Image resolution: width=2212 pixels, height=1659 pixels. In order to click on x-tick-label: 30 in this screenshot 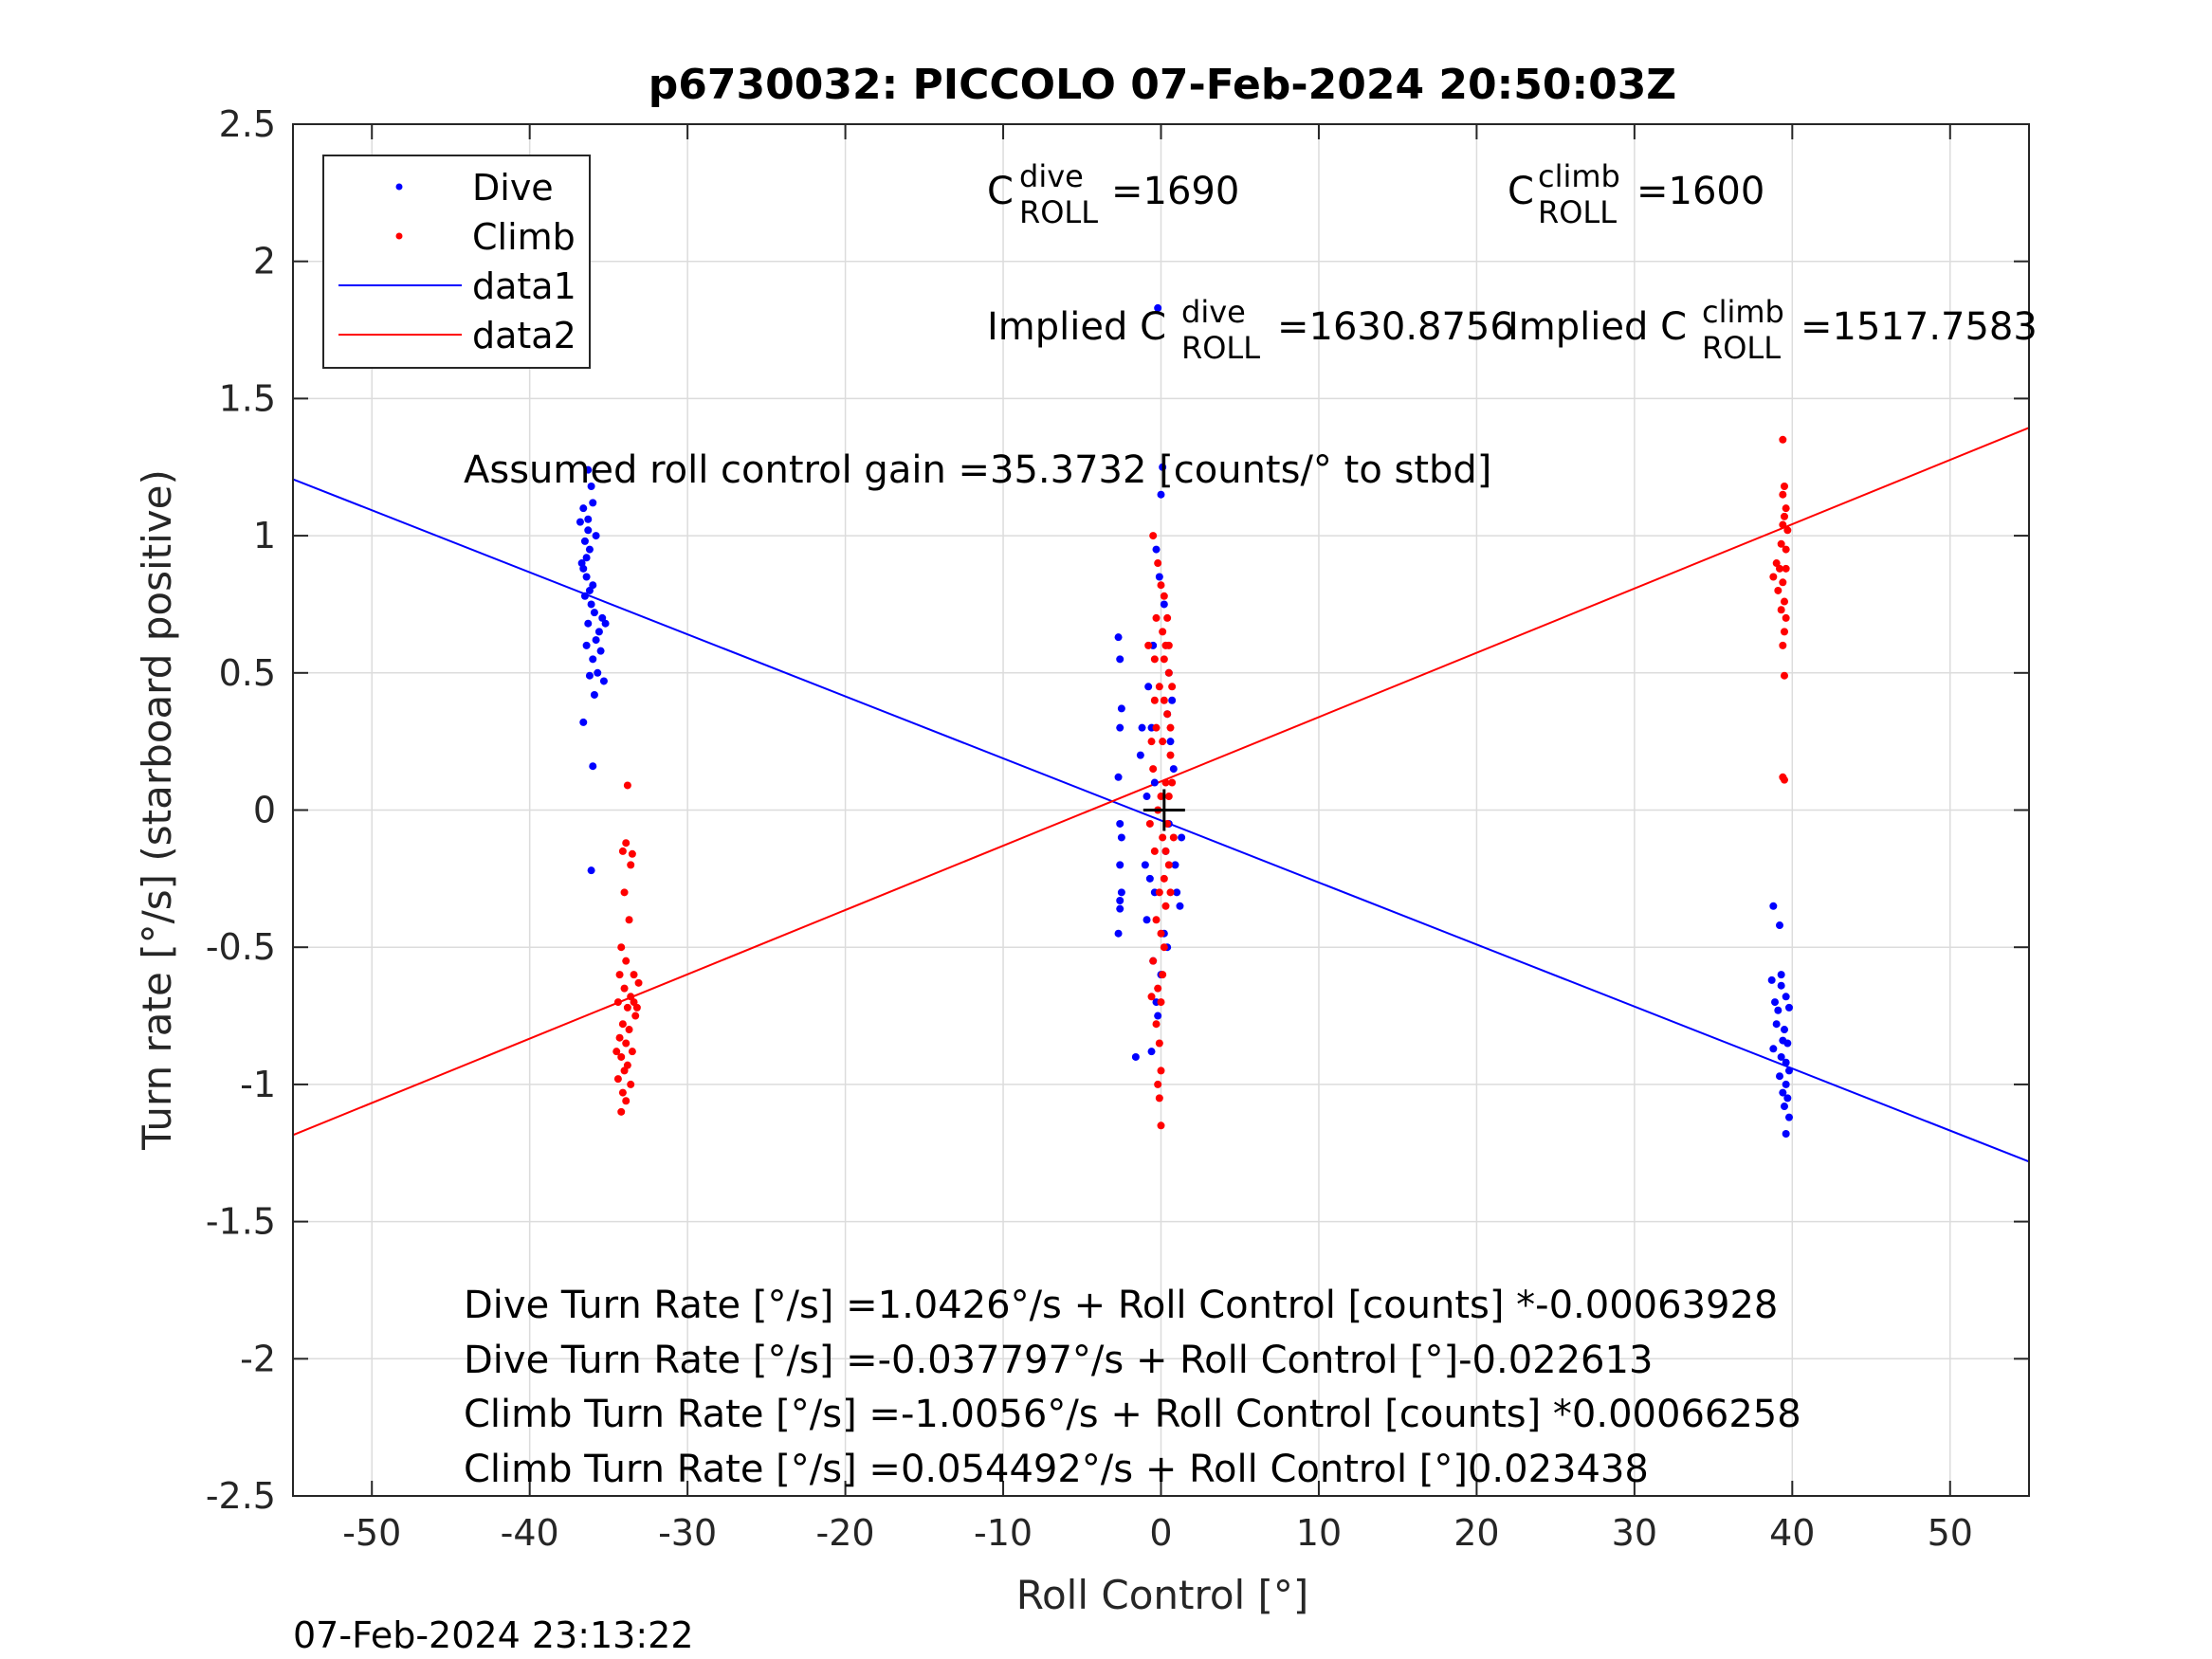, I will do `click(1634, 1533)`.